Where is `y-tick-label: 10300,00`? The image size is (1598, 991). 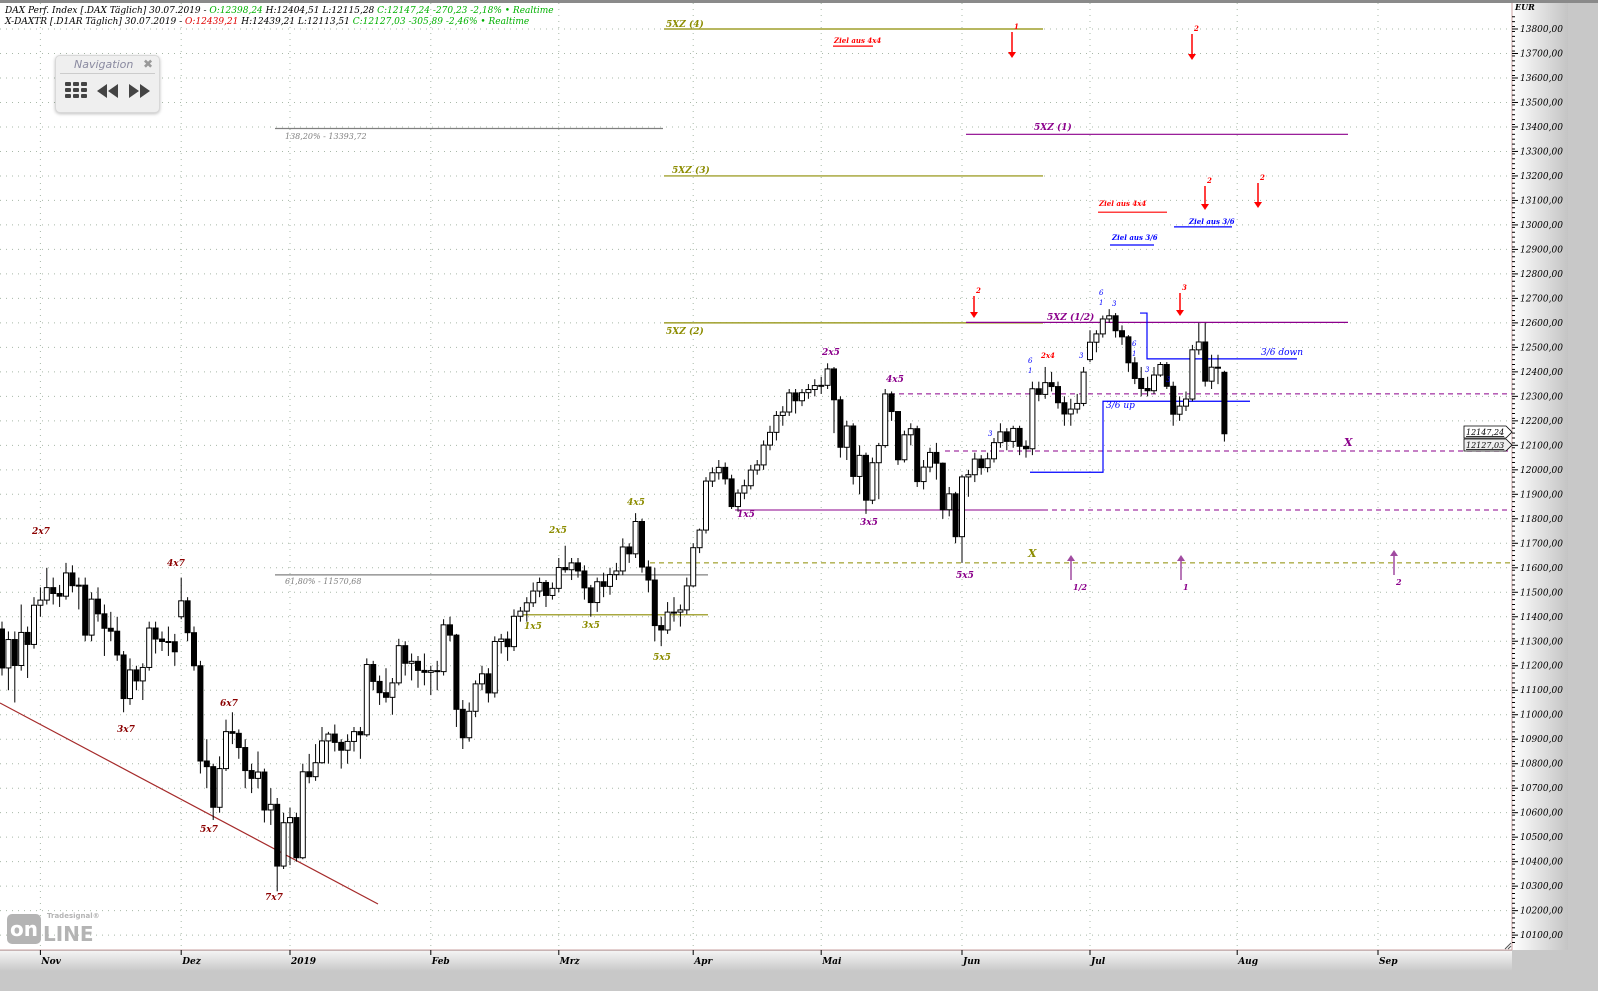 y-tick-label: 10300,00 is located at coordinates (1541, 887).